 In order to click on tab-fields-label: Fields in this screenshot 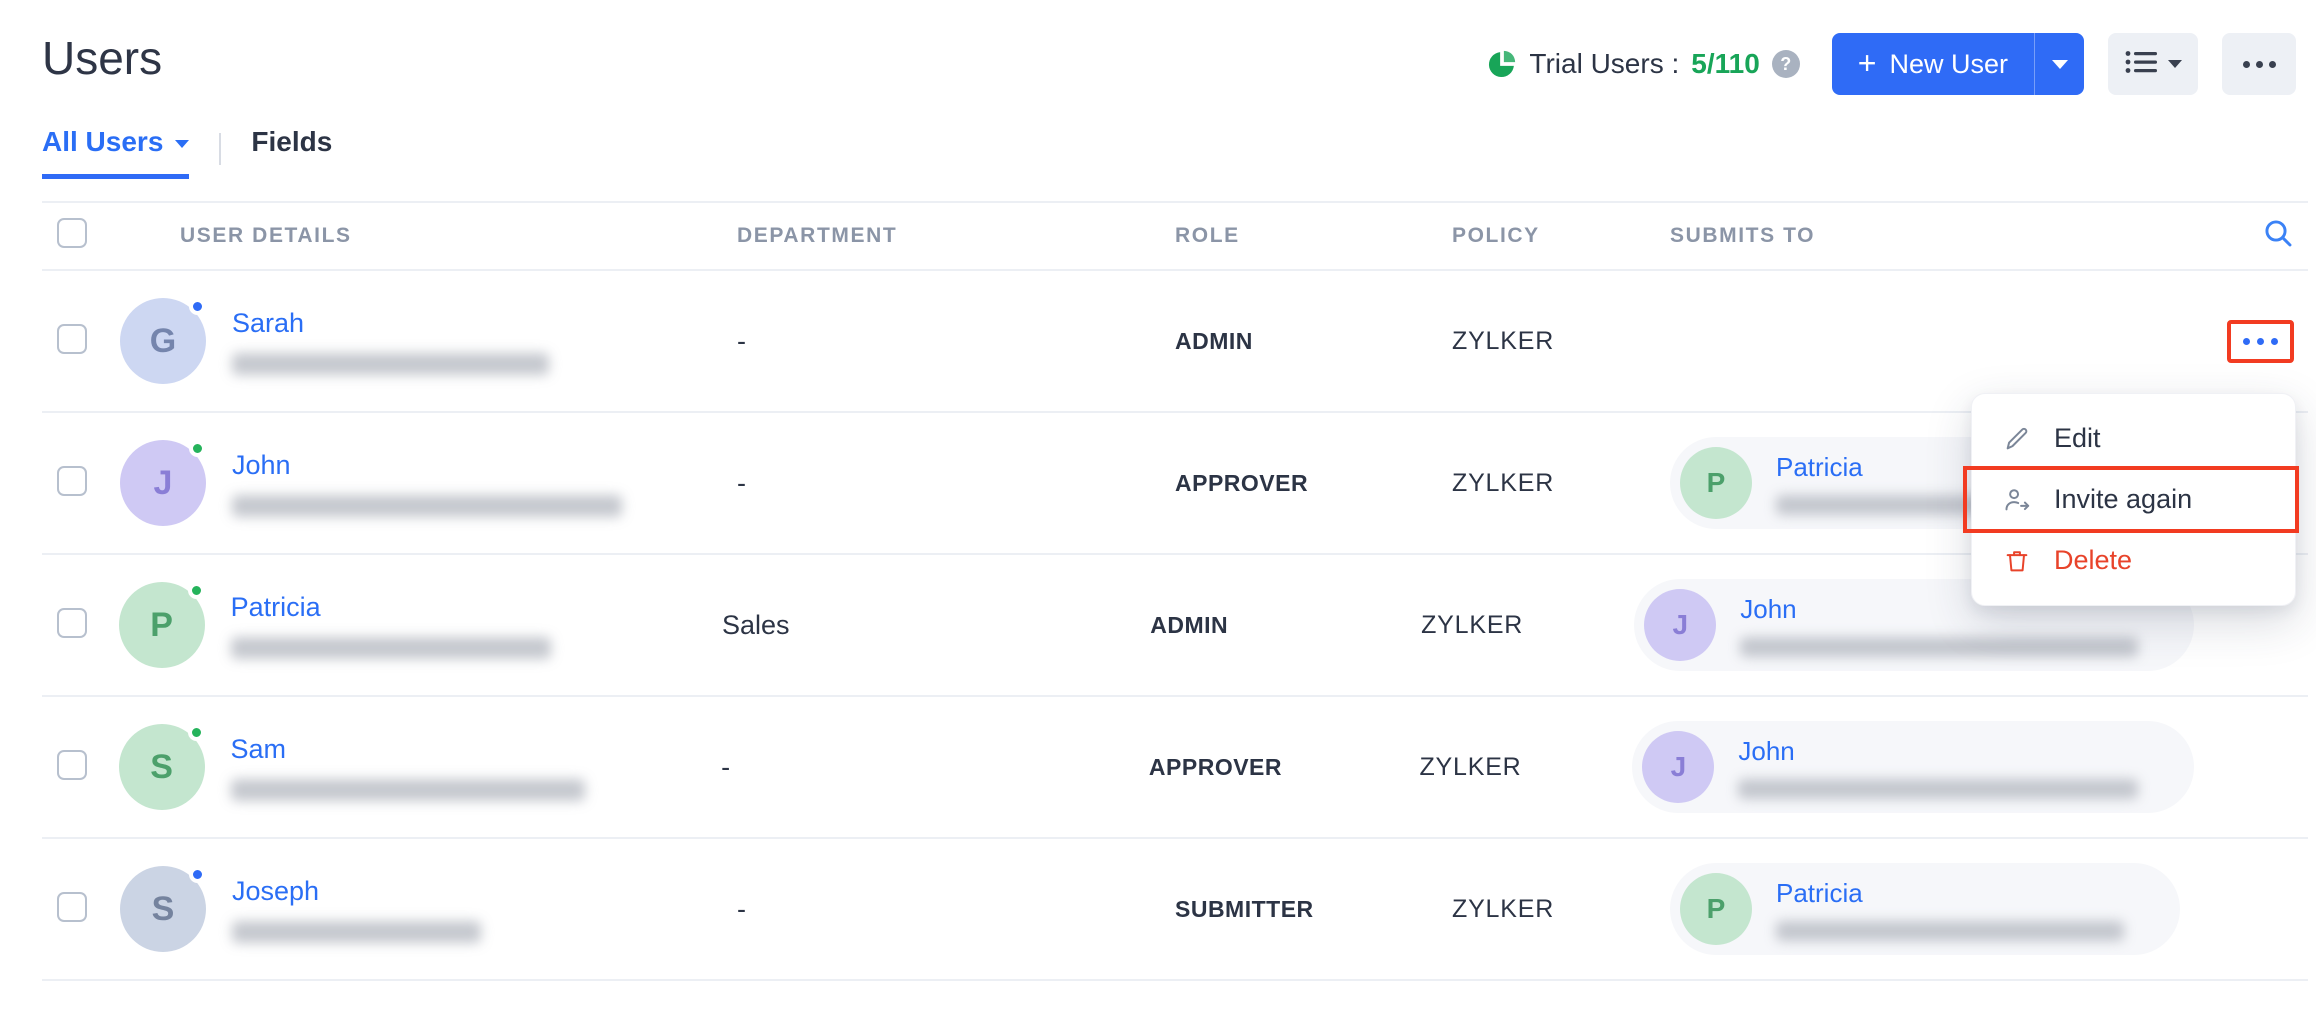, I will do `click(292, 141)`.